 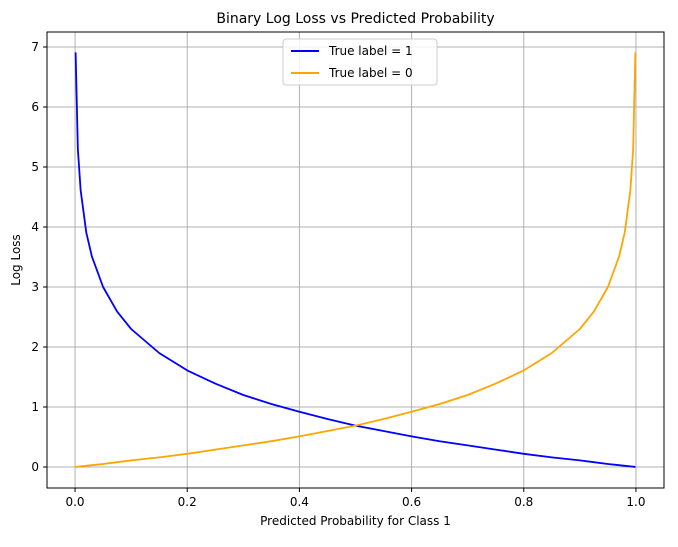 I want to click on y-tick-label: 5, so click(x=35, y=167).